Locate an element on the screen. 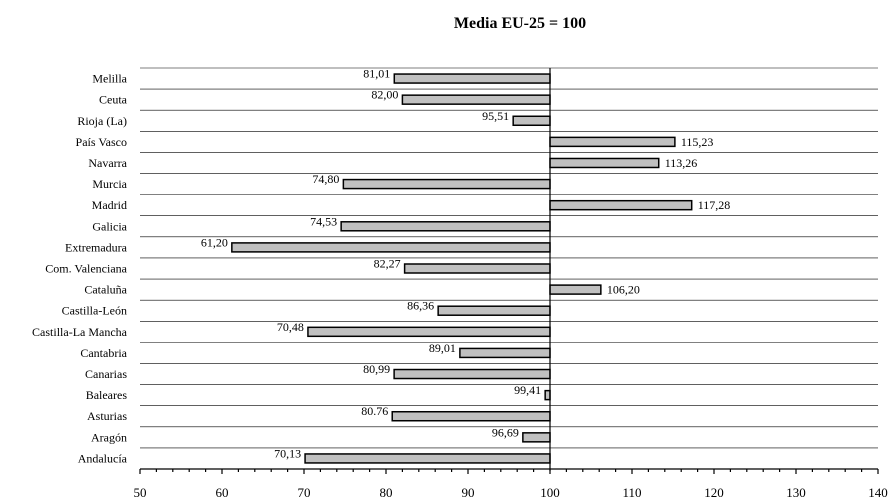 This screenshot has height=501, width=893. category-label: Madrid is located at coordinates (109, 205).